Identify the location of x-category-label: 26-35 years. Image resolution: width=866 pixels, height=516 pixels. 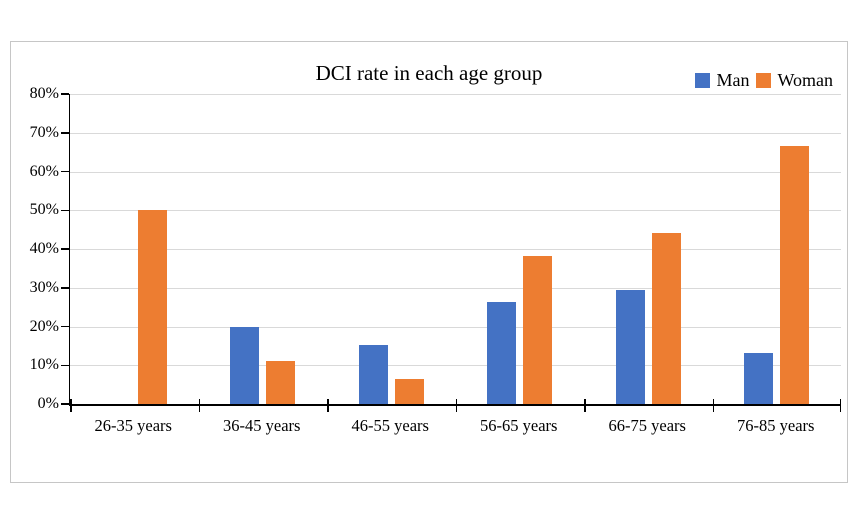
(133, 425).